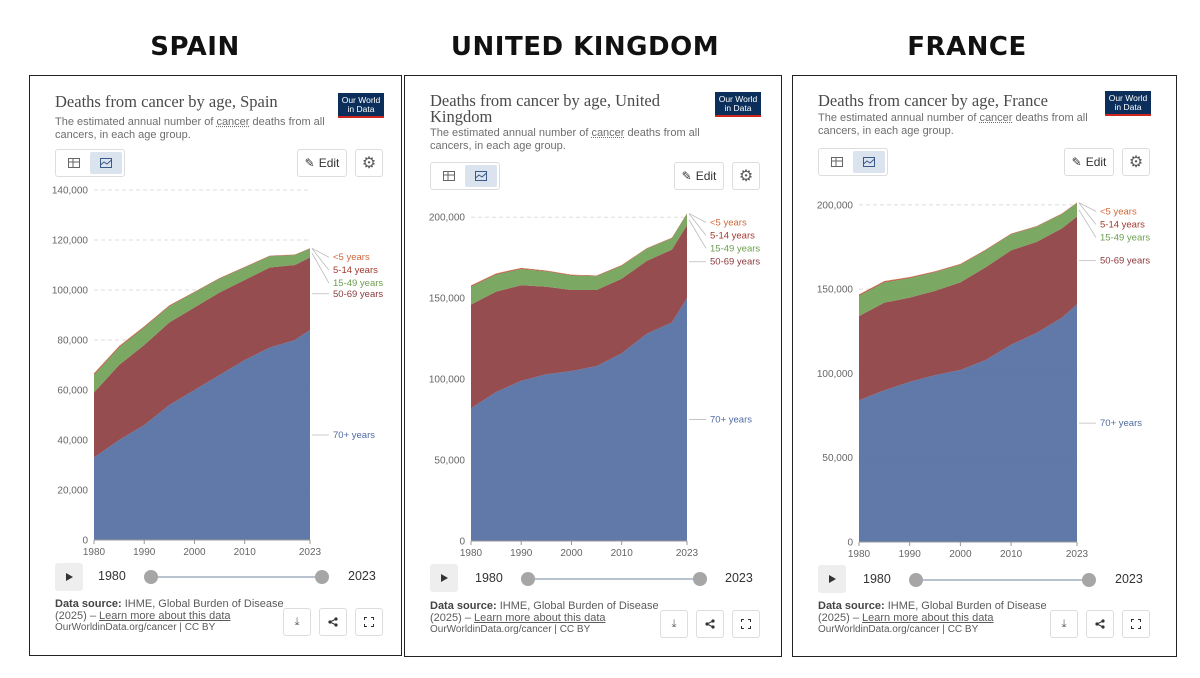  Describe the element at coordinates (195, 47) in the screenshot. I see `country-label-spain: SPAIN` at that location.